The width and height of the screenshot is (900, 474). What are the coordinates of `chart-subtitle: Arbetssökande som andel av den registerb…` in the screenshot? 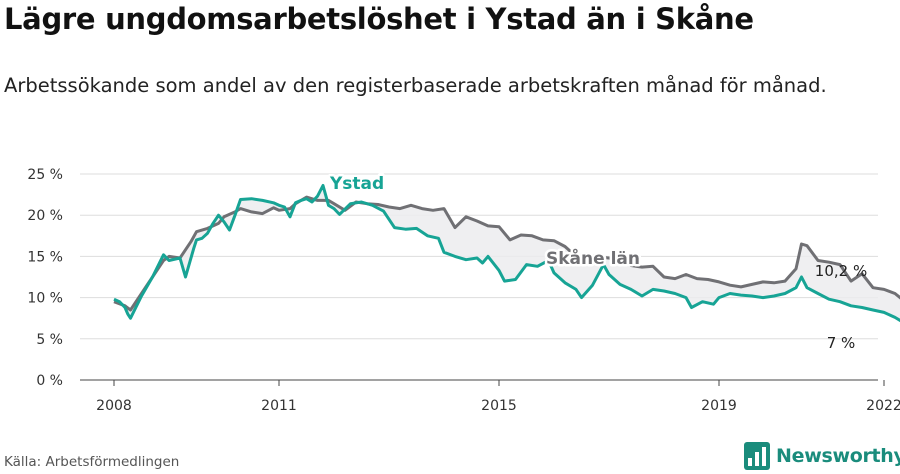 It's located at (415, 85).